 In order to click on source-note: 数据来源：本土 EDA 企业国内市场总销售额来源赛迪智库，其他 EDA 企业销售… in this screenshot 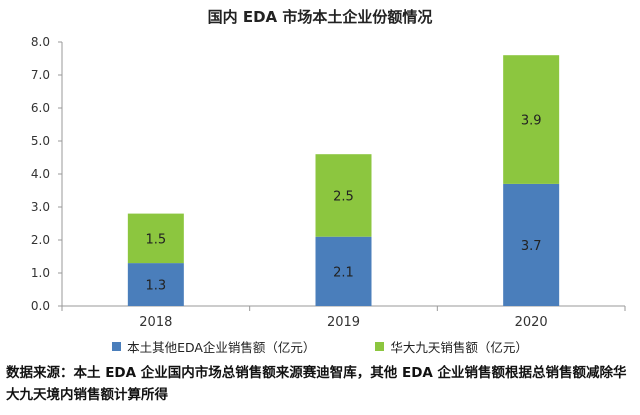, I will do `click(316, 384)`.